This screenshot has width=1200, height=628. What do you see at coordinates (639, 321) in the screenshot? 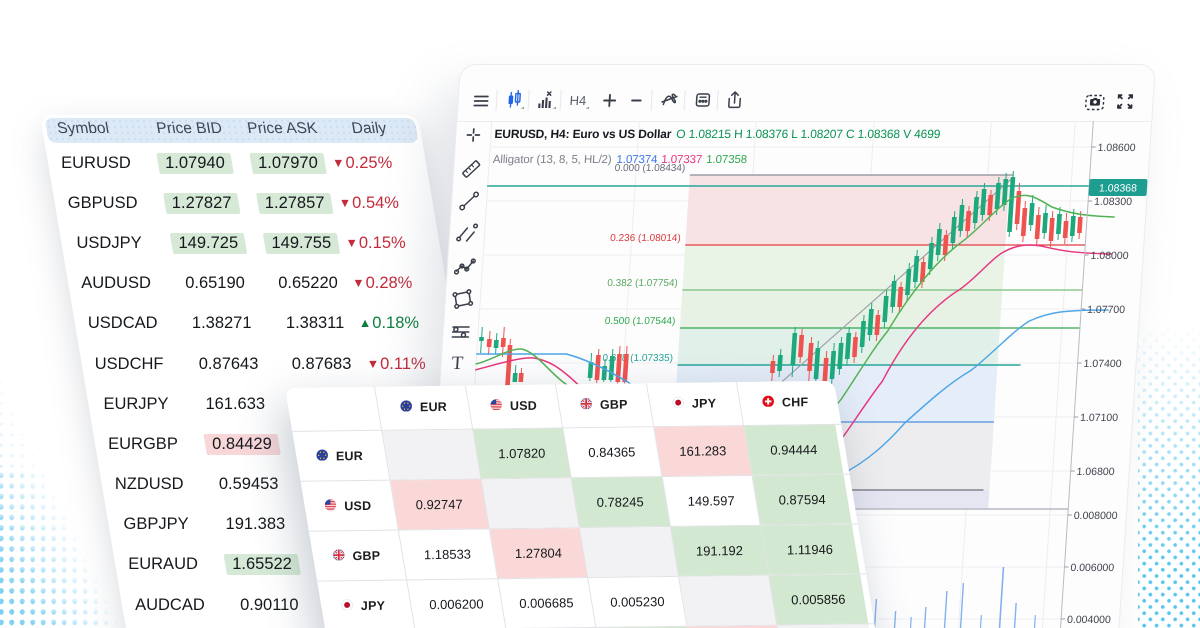
I see `svg-text: 0.500 (1.07544)` at bounding box center [639, 321].